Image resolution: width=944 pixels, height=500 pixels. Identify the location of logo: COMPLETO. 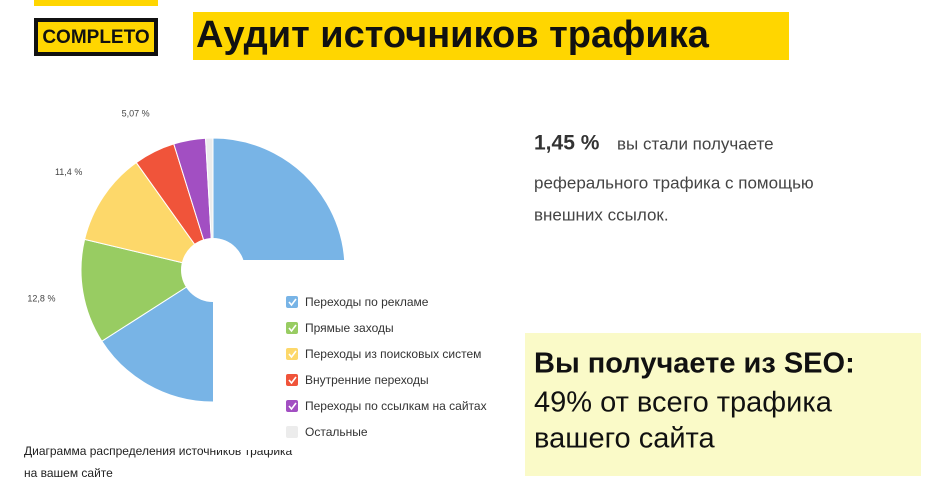
(95, 37).